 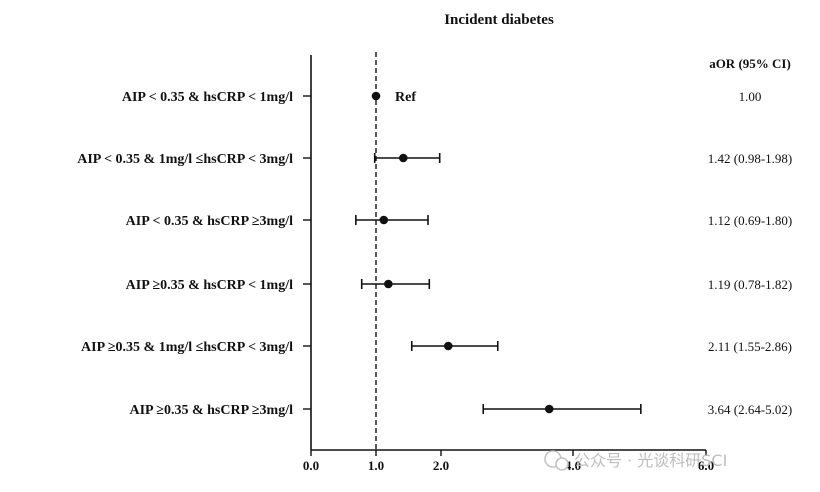 I want to click on row-label: AIP ≥0.35 & hsCRP ≥3mg/l, so click(x=211, y=410).